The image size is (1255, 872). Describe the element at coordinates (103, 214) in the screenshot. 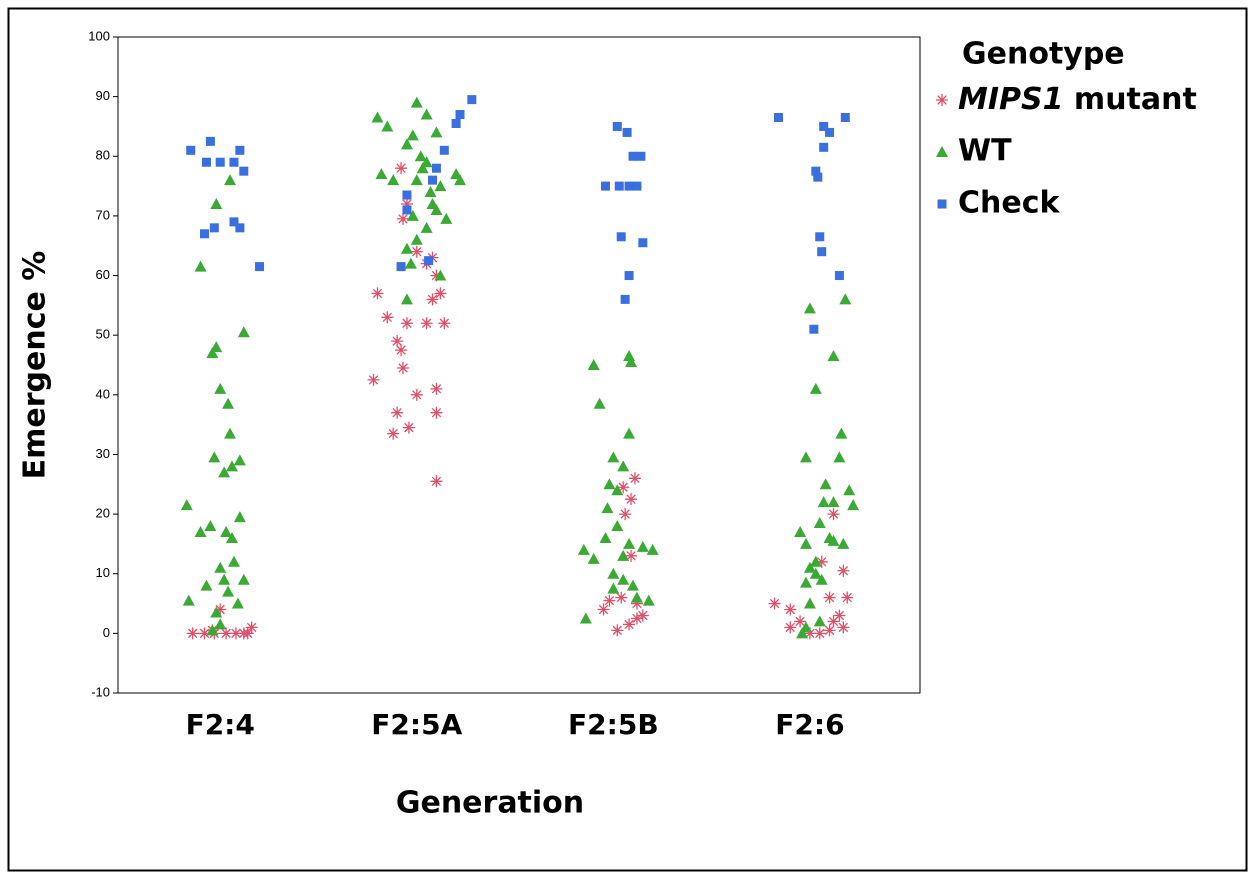

I see `y-tick-label: 70` at that location.